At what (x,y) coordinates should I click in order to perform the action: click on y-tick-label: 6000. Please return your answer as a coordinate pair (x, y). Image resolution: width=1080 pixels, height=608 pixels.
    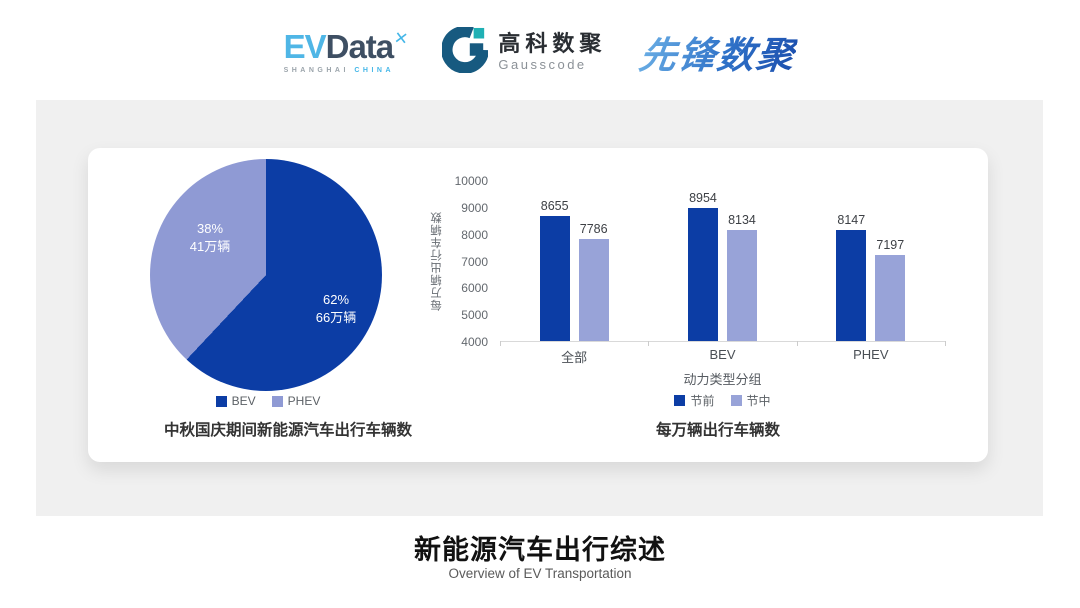
    Looking at the image, I should click on (474, 288).